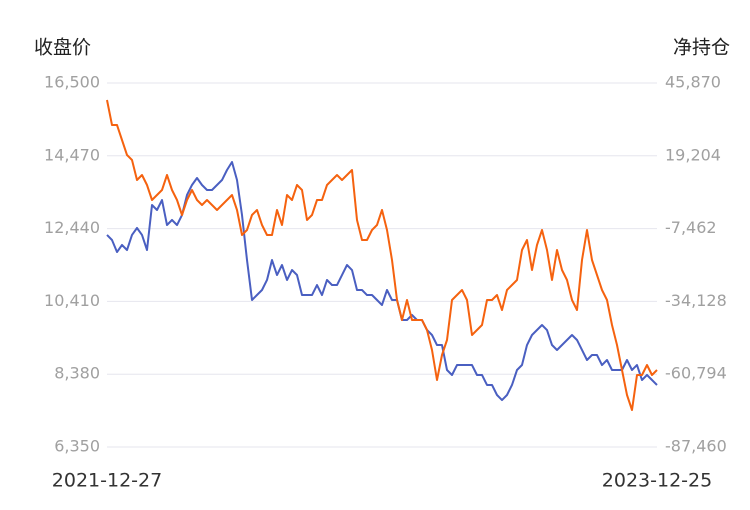 This screenshot has width=750, height=510. I want to click on x-tick-label: 2023-12-25, so click(657, 481).